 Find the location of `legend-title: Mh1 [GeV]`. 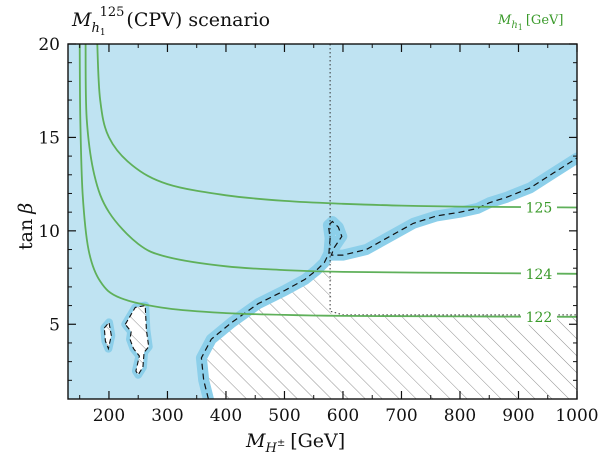

legend-title: Mh1 [GeV] is located at coordinates (530, 22).